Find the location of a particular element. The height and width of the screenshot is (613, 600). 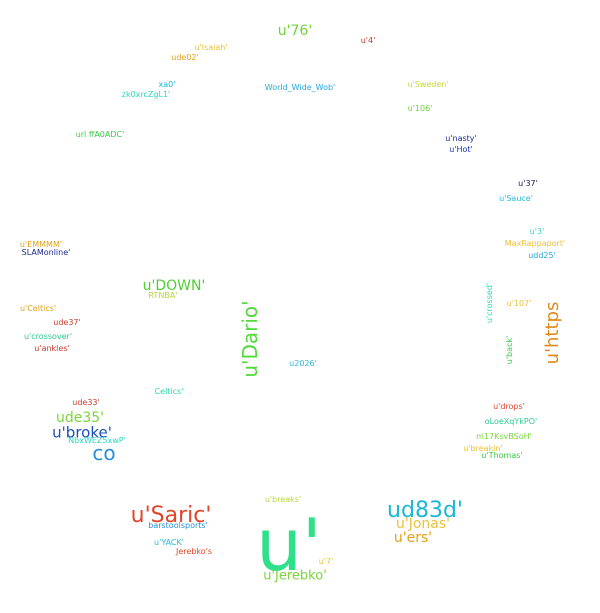

cloud-word: udd25' is located at coordinates (542, 255).